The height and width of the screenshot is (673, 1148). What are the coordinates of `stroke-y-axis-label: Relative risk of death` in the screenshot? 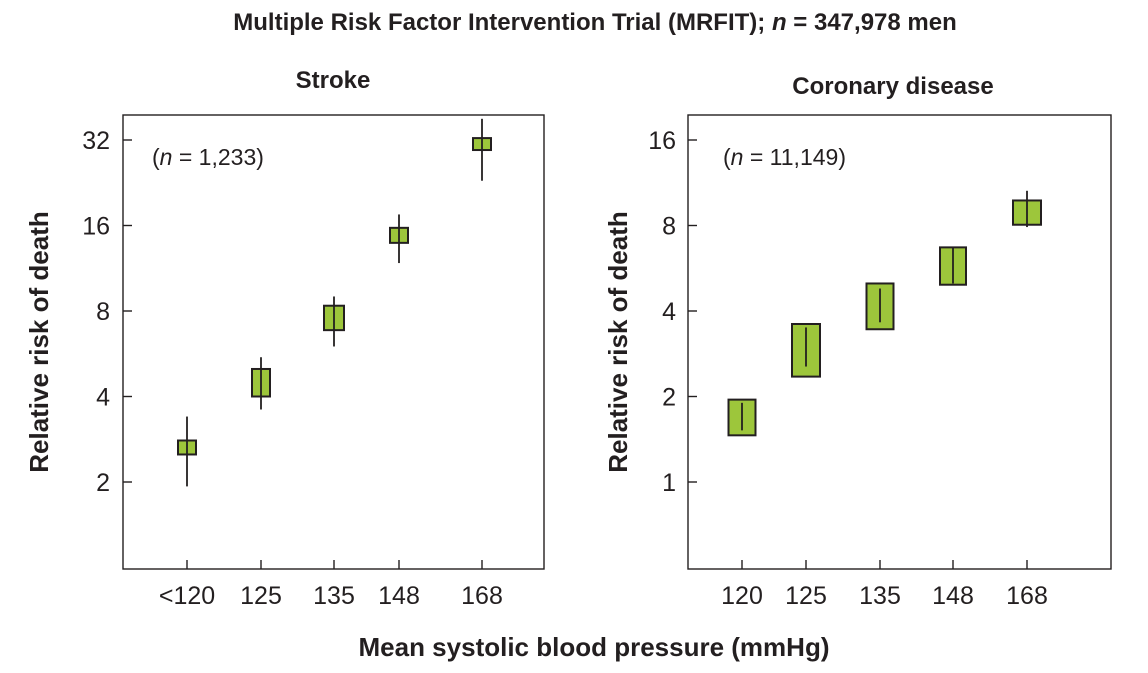 It's located at (39, 342).